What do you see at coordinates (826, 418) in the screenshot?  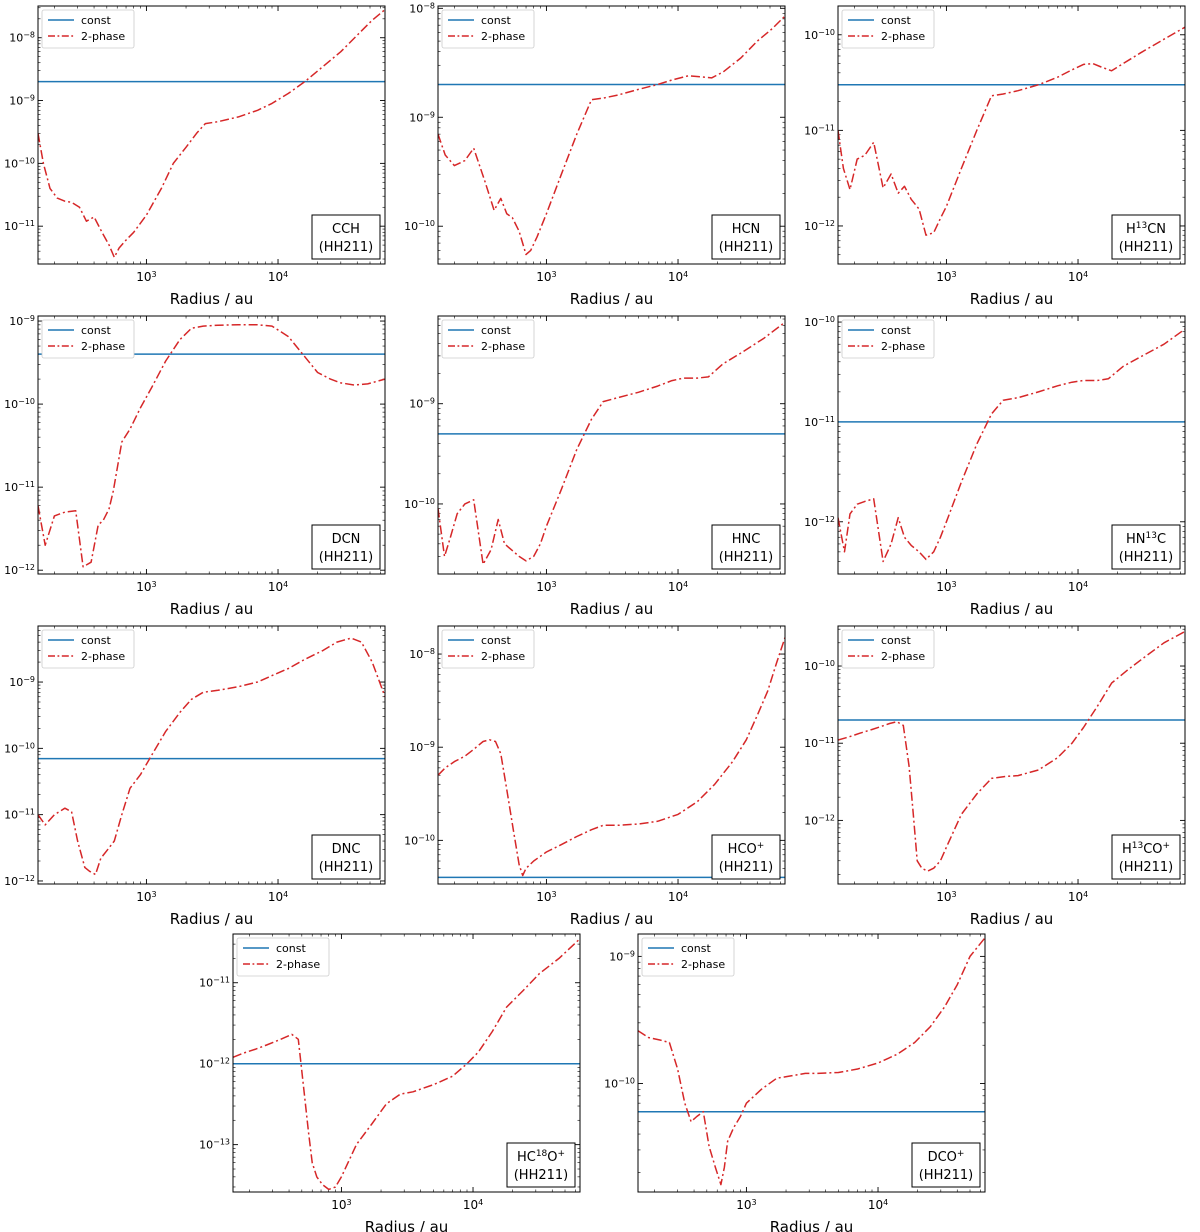 I see `y-tick-exponent: −11` at bounding box center [826, 418].